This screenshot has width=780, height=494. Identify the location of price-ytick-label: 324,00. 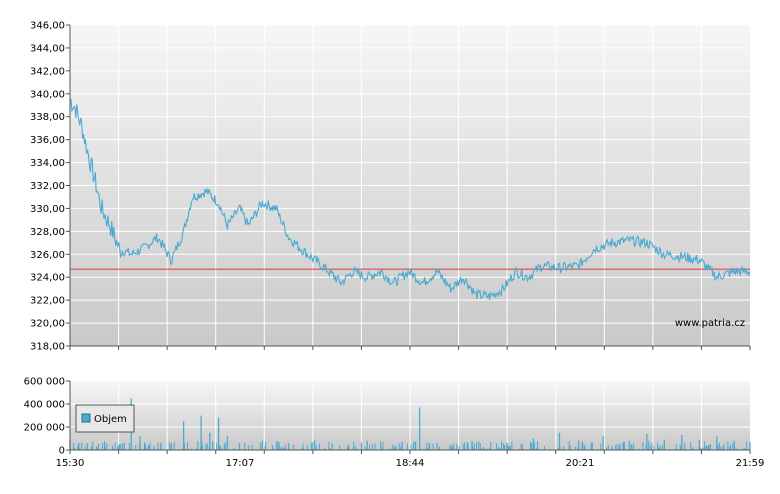
(47, 278).